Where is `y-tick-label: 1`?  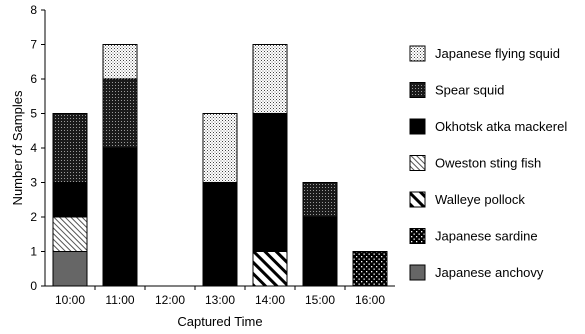
y-tick-label: 1 is located at coordinates (33, 252).